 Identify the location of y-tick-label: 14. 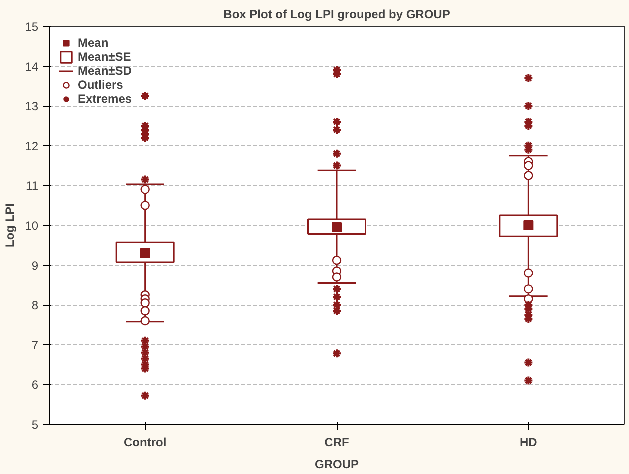
(32, 67).